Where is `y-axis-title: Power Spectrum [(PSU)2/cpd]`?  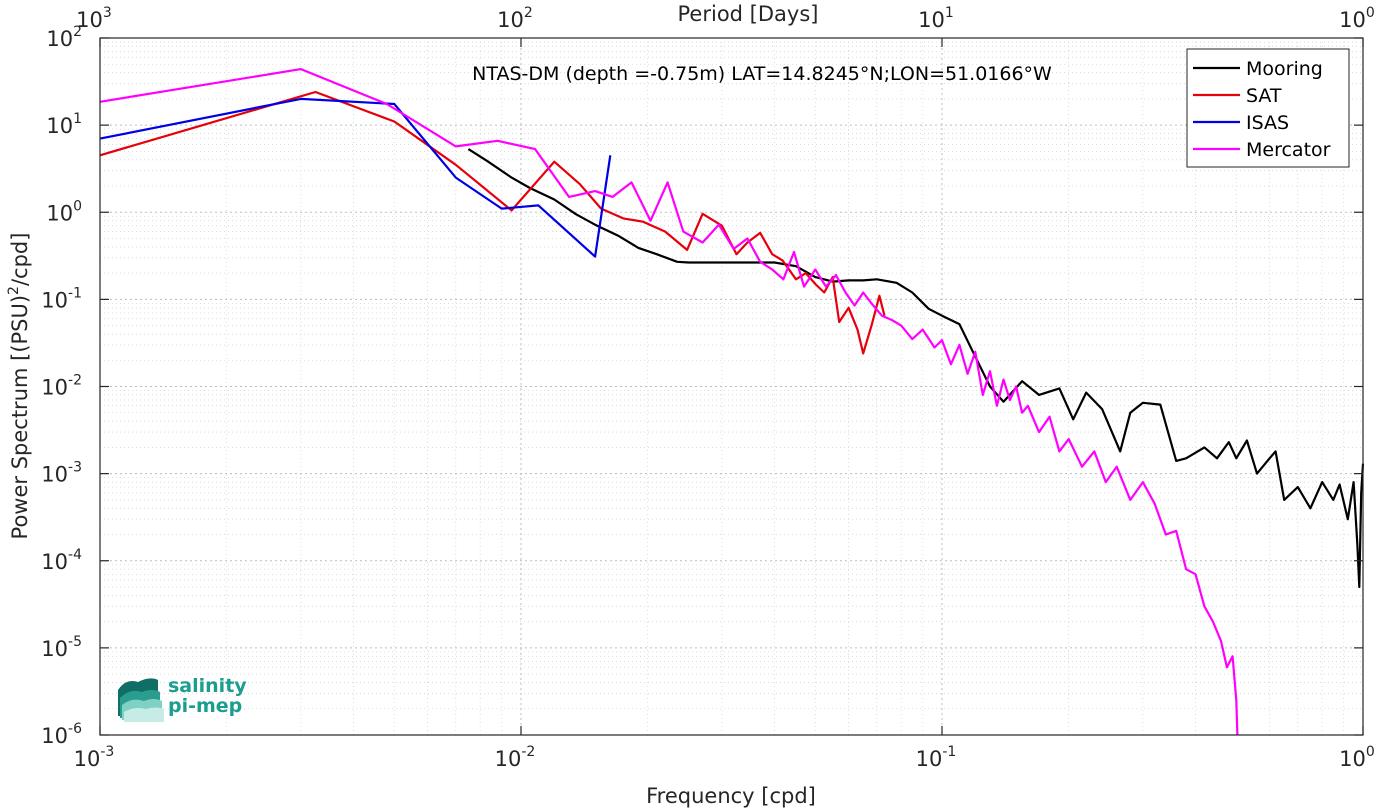 y-axis-title: Power Spectrum [(PSU)2/cpd] is located at coordinates (19, 386).